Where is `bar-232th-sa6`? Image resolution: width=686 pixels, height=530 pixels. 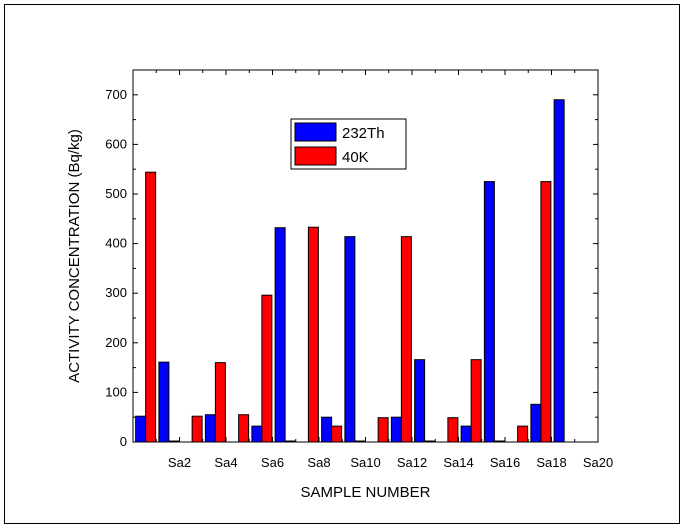 bar-232th-sa6 is located at coordinates (257, 434).